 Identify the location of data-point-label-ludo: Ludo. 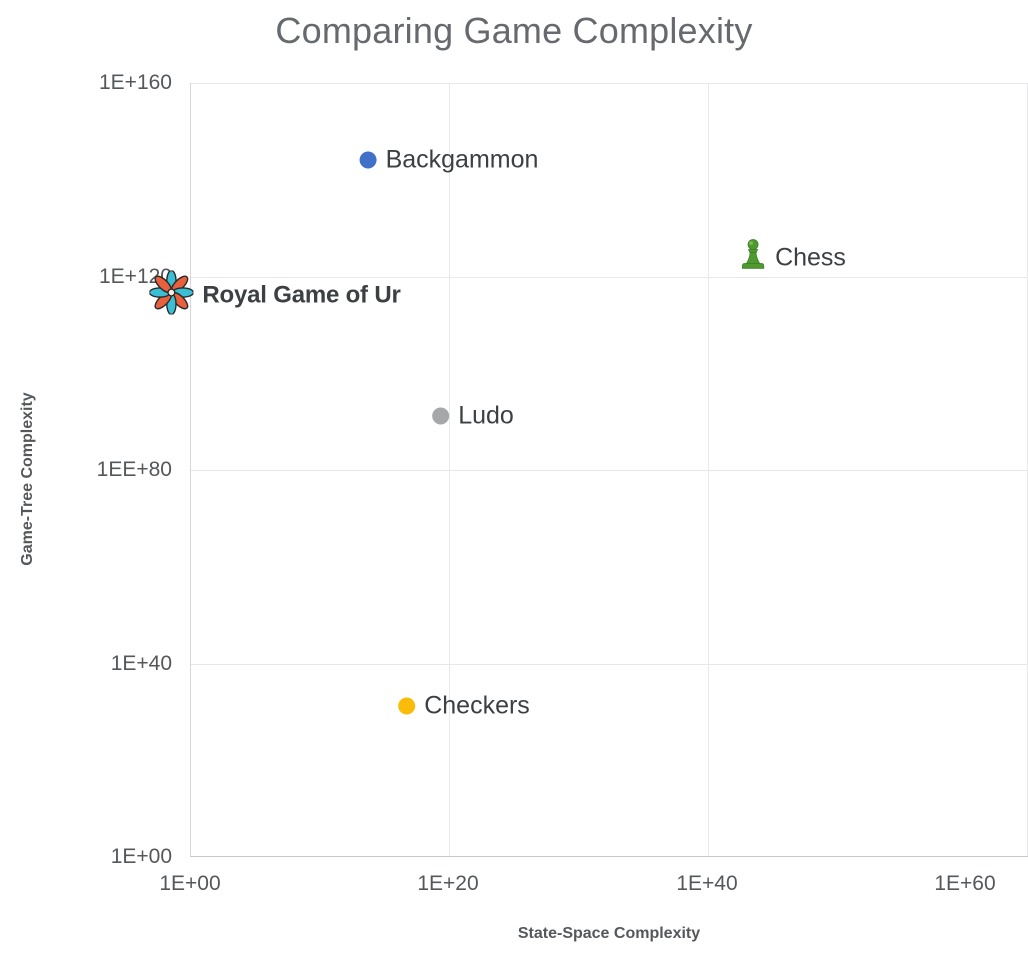
(486, 415).